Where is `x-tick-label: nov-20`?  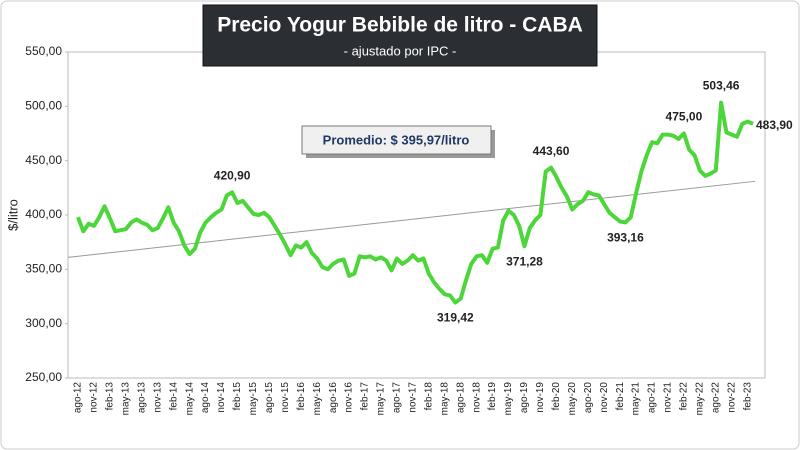
x-tick-label: nov-20 is located at coordinates (604, 397).